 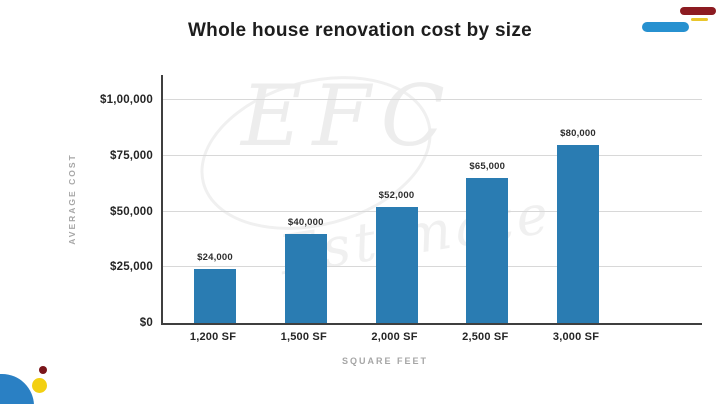 I want to click on y-tick-label: $1,00,000, so click(x=126, y=100).